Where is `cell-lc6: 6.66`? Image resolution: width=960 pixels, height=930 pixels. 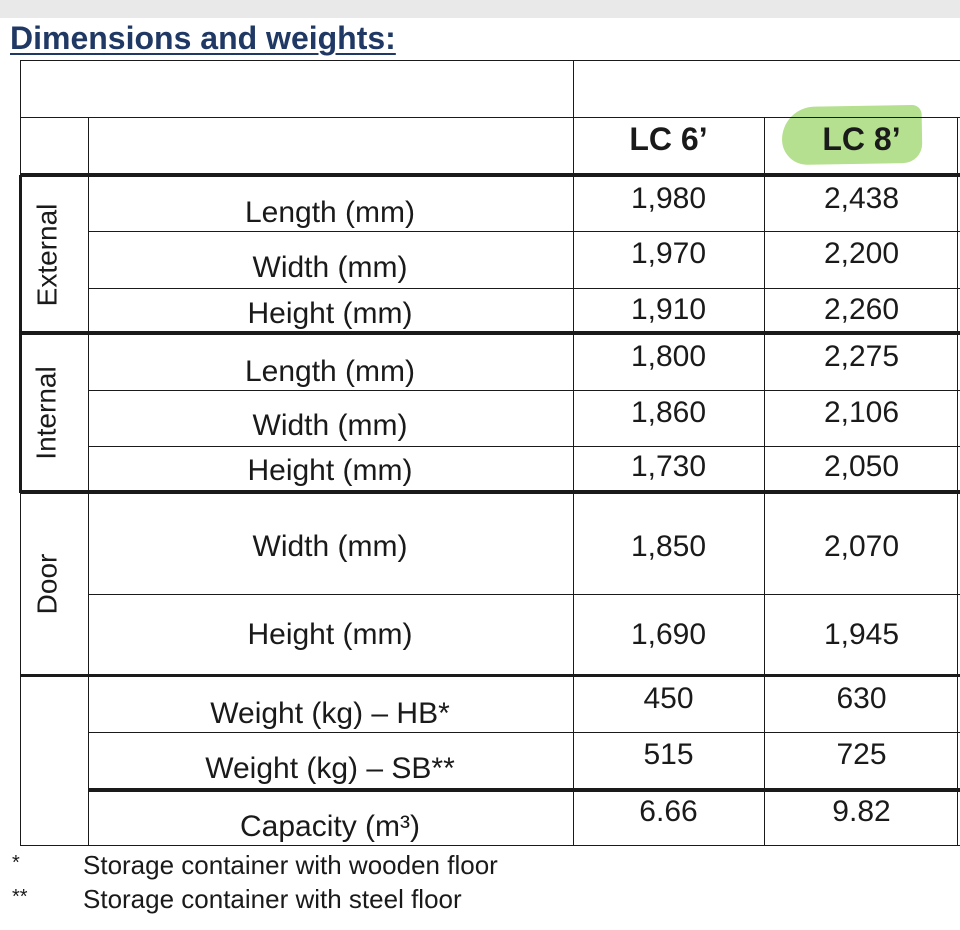 cell-lc6: 6.66 is located at coordinates (668, 811).